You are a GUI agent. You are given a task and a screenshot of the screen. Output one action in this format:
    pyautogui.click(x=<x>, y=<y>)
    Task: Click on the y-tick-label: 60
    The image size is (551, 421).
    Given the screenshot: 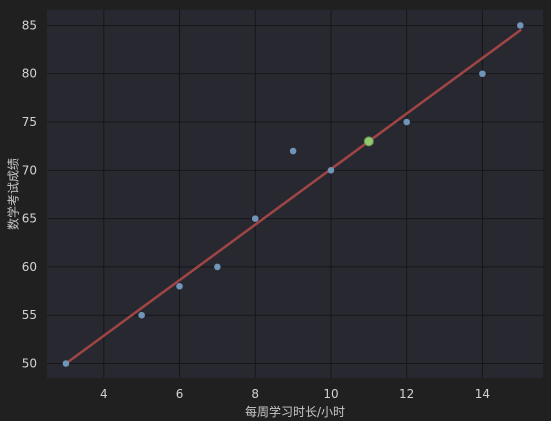 What is the action you would take?
    pyautogui.click(x=29, y=267)
    